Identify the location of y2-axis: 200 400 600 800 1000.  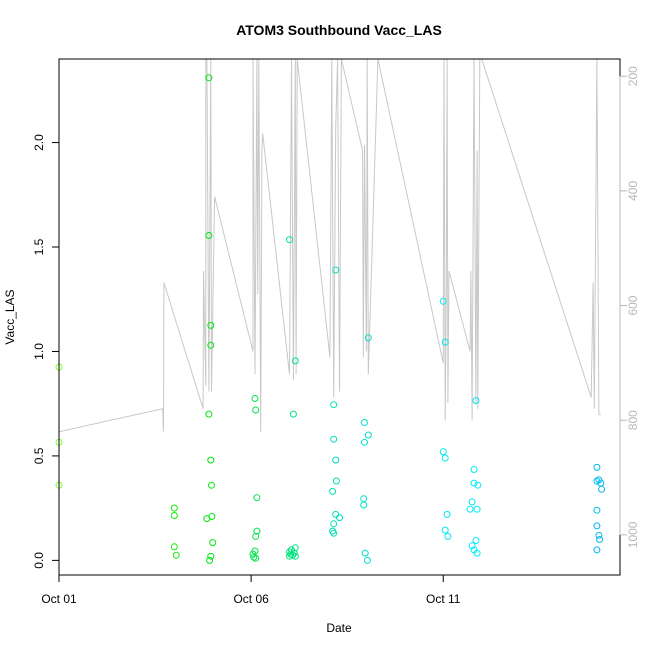
(629, 307).